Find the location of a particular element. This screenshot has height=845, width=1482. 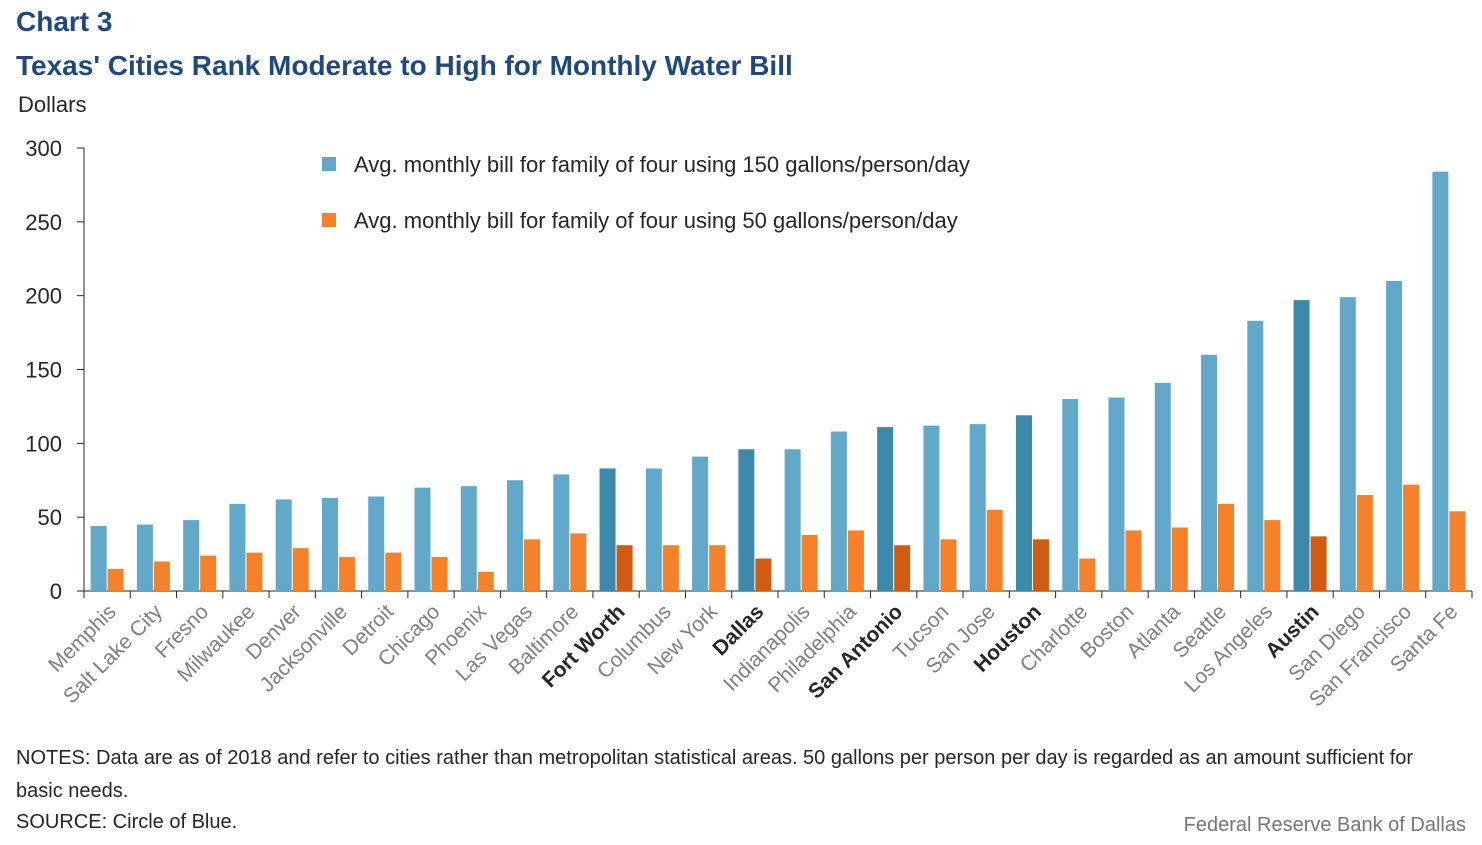

y-tick-label: 50 is located at coordinates (50, 517).